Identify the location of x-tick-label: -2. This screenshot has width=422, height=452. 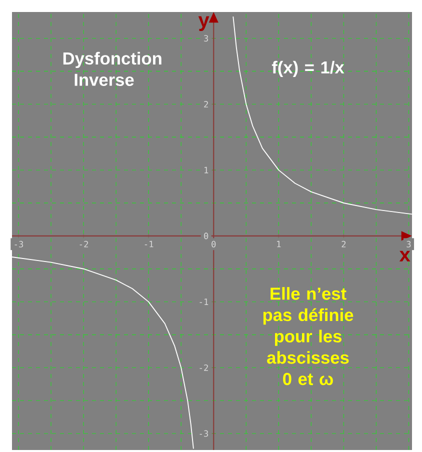
(84, 244).